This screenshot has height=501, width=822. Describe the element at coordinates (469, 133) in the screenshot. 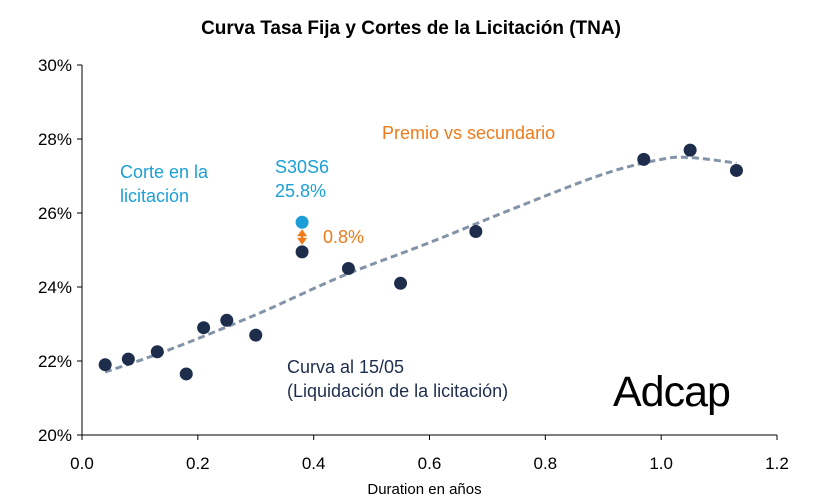

I see `premio-annotation: Premio vs secundario` at that location.